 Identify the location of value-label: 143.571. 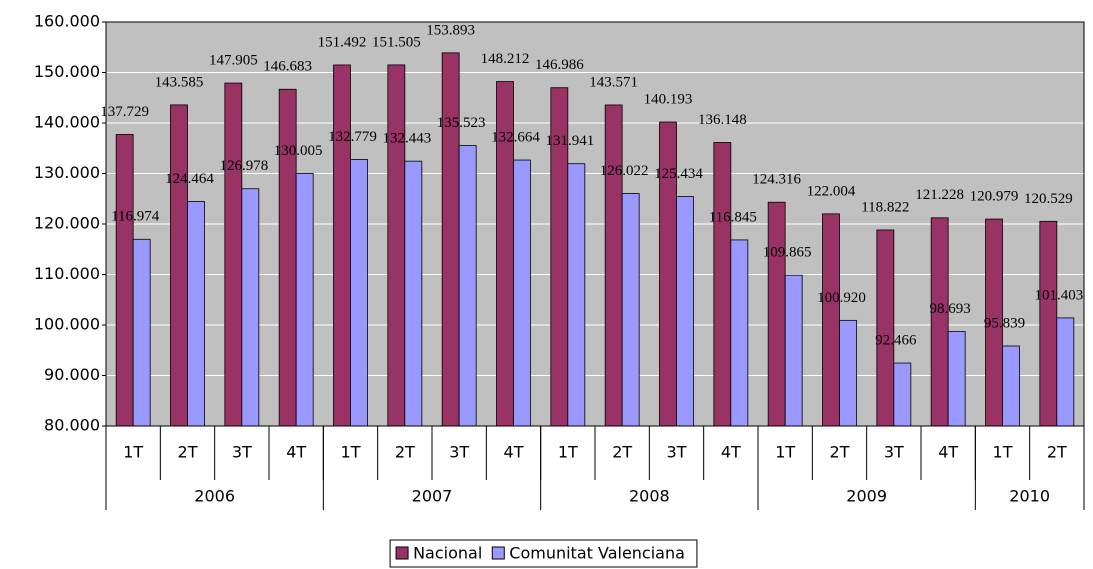
(613, 82).